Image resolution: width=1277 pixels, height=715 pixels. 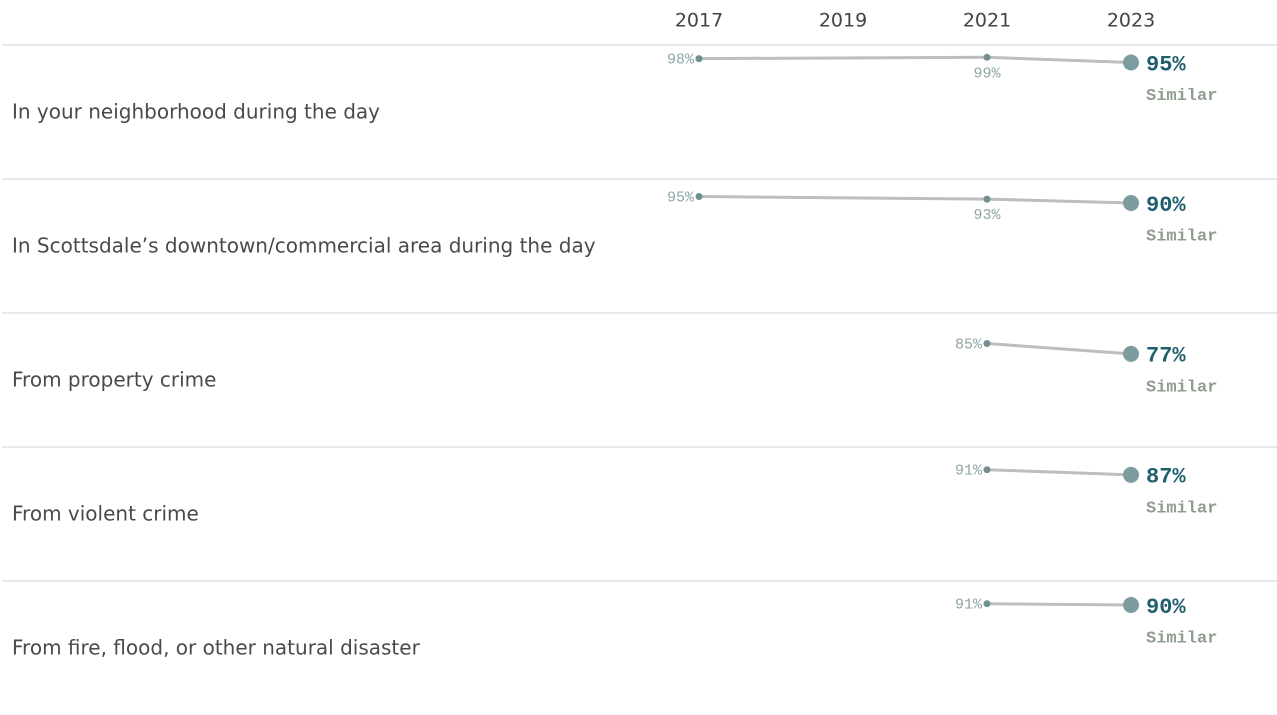 What do you see at coordinates (699, 21) in the screenshot?
I see `x-tick-label: 2017` at bounding box center [699, 21].